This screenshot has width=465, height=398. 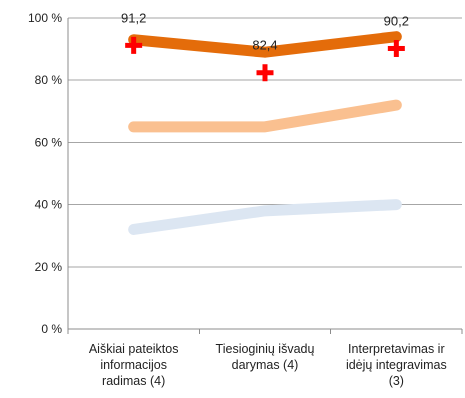 I want to click on y-tick-label: 20 %, so click(x=49, y=267).